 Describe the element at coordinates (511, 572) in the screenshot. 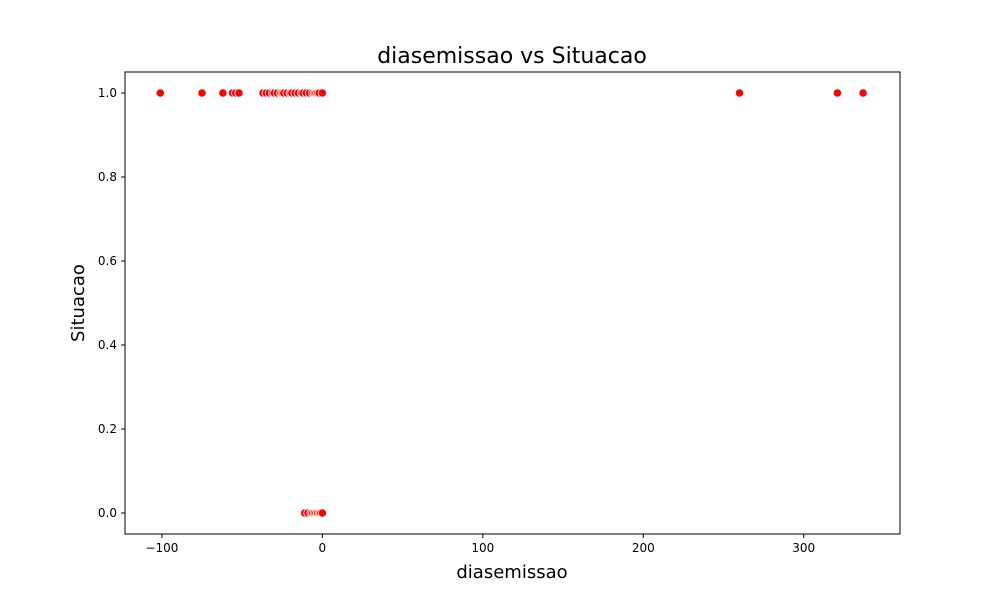

I see `x-axis-label: diasemissao` at that location.